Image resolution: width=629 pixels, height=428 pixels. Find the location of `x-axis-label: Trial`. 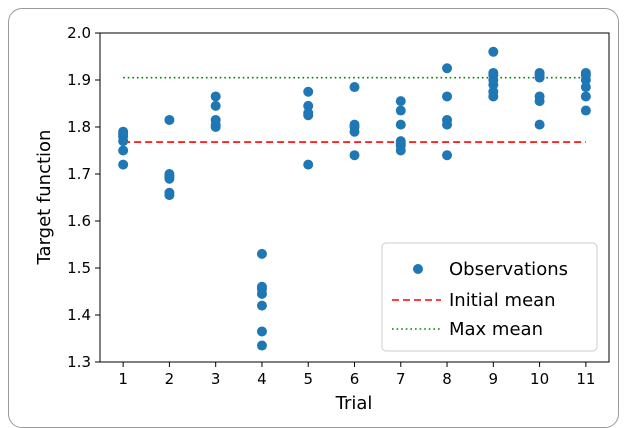

x-axis-label: Trial is located at coordinates (354, 403).